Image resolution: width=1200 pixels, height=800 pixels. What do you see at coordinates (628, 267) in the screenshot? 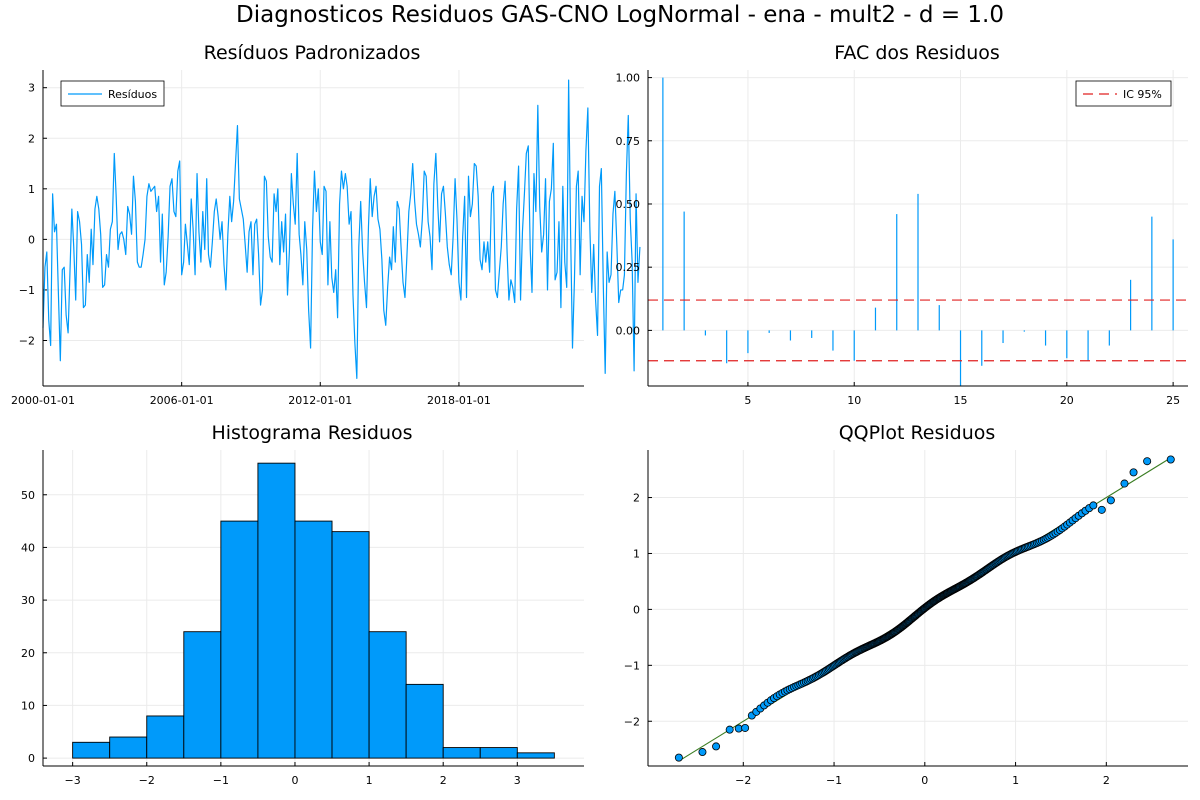
I see `y-tick-label: 0.25` at bounding box center [628, 267].